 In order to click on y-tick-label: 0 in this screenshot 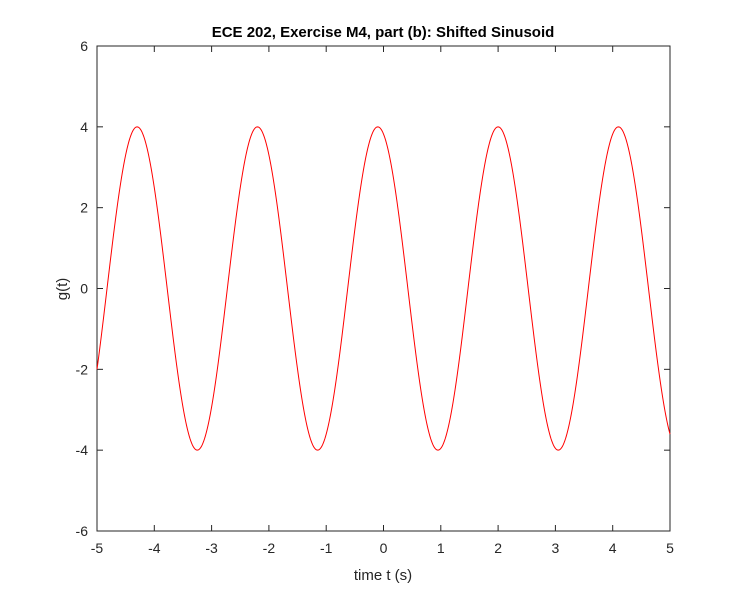, I will do `click(84, 289)`.